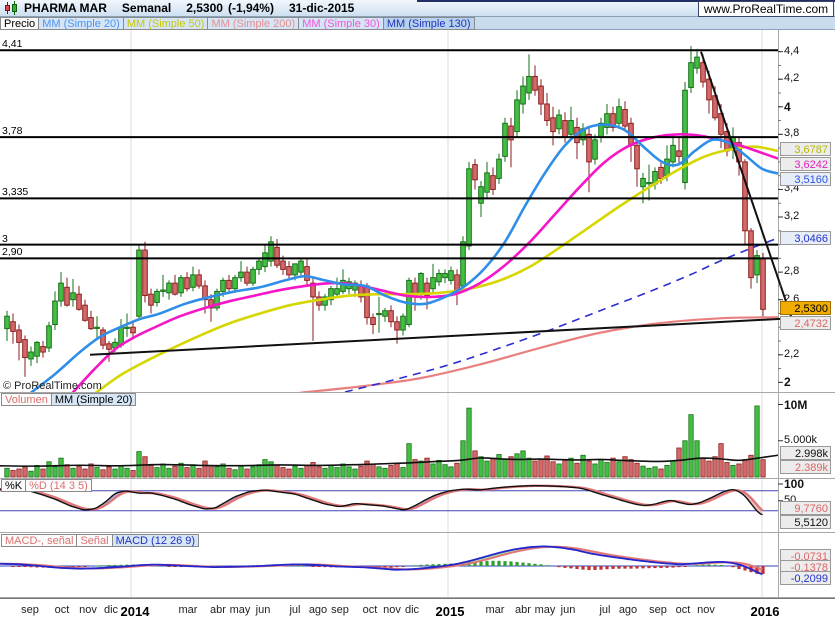 This screenshot has height=620, width=835. I want to click on tab-senal: Señal, so click(94, 540).